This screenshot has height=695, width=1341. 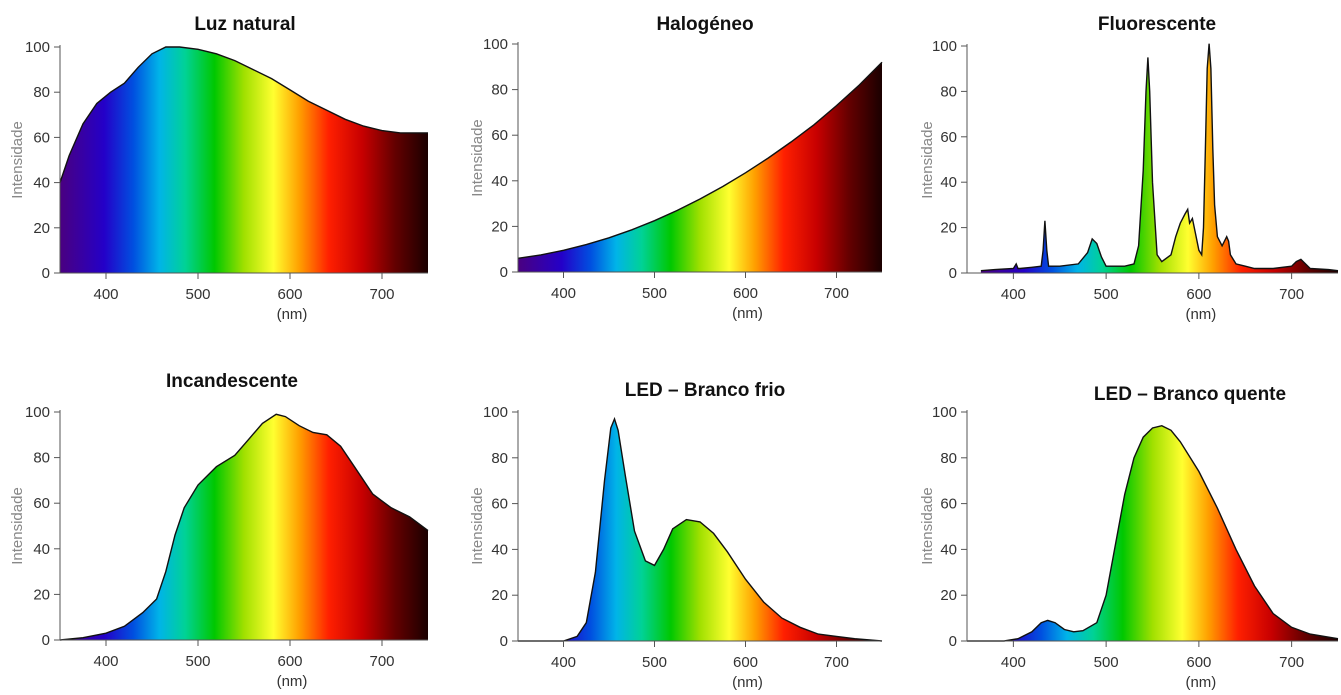 What do you see at coordinates (1190, 394) in the screenshot?
I see `chart-title: LED – Branco quente` at bounding box center [1190, 394].